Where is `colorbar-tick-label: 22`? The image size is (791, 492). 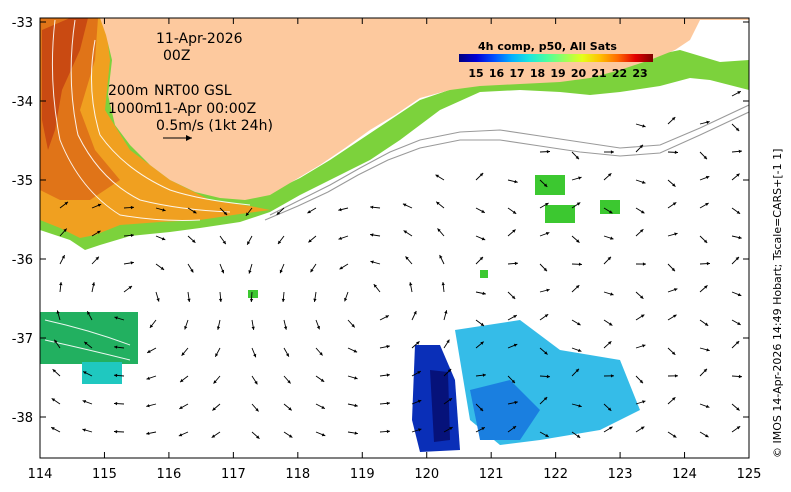
colorbar-tick-label: 22 is located at coordinates (619, 73).